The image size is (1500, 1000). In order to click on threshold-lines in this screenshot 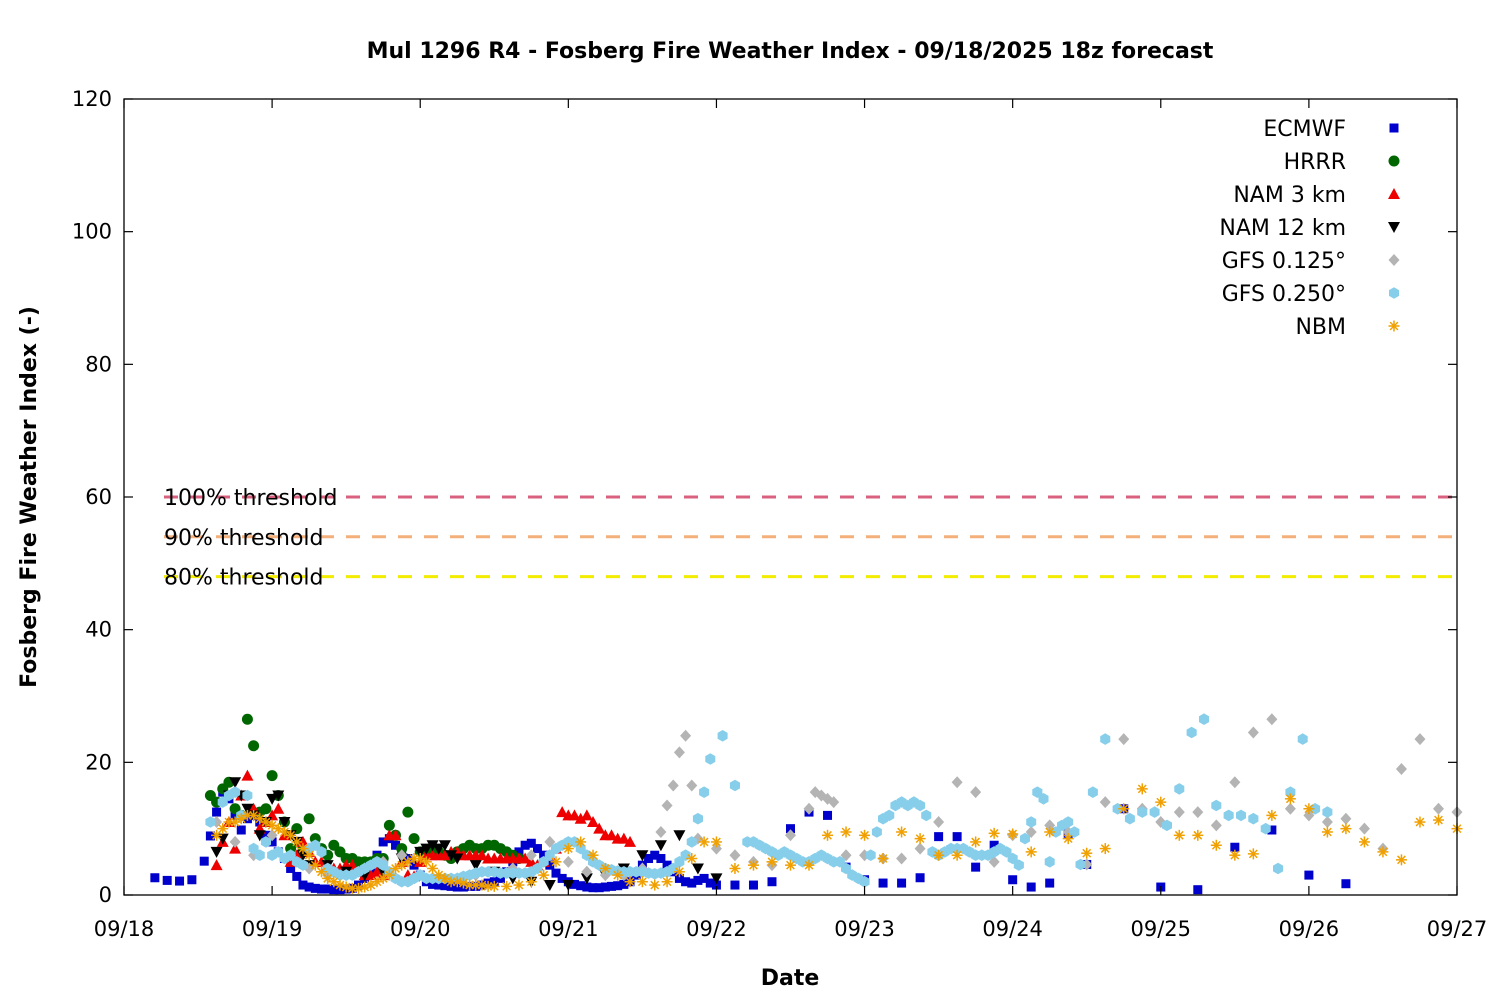, I will do `click(810, 537)`.